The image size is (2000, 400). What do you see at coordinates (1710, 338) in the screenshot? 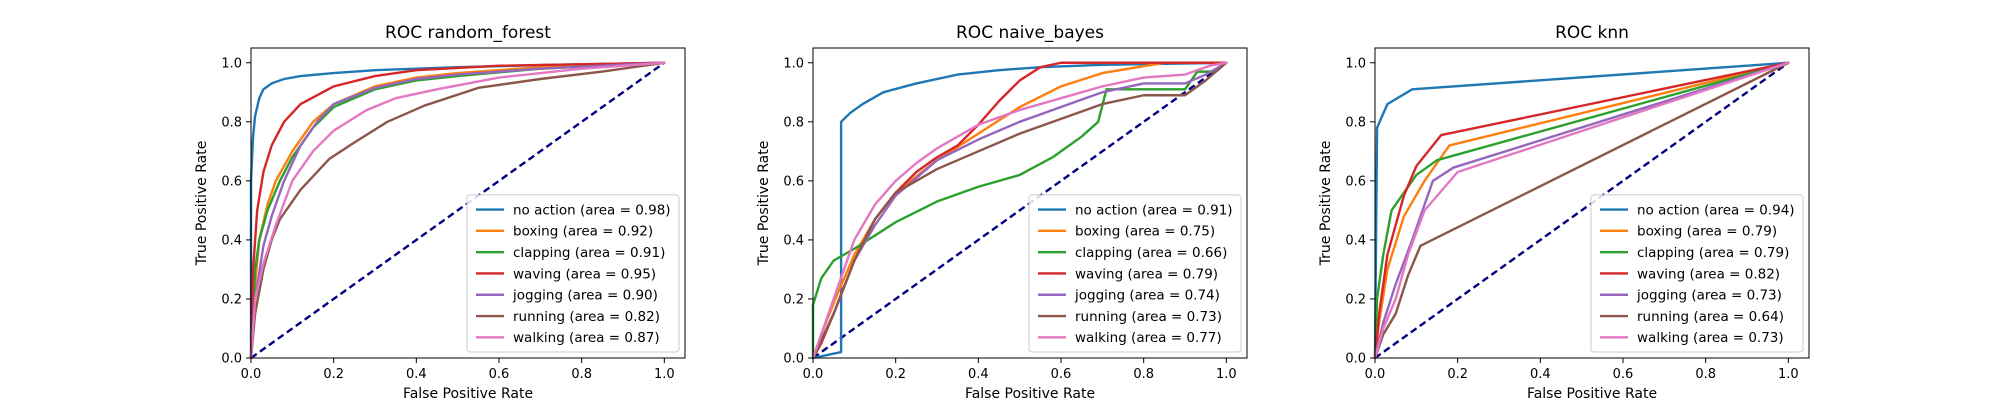
I see `legend-entry-label: walking (area = 0.73)` at bounding box center [1710, 338].